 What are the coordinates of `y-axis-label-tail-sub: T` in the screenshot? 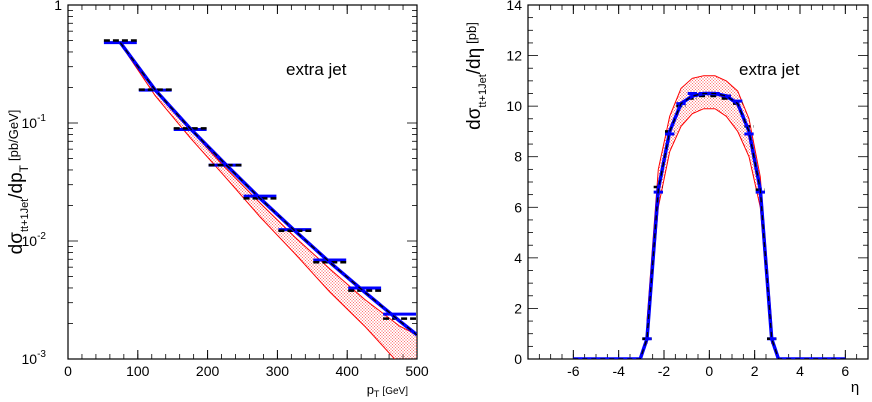 It's located at (24, 168).